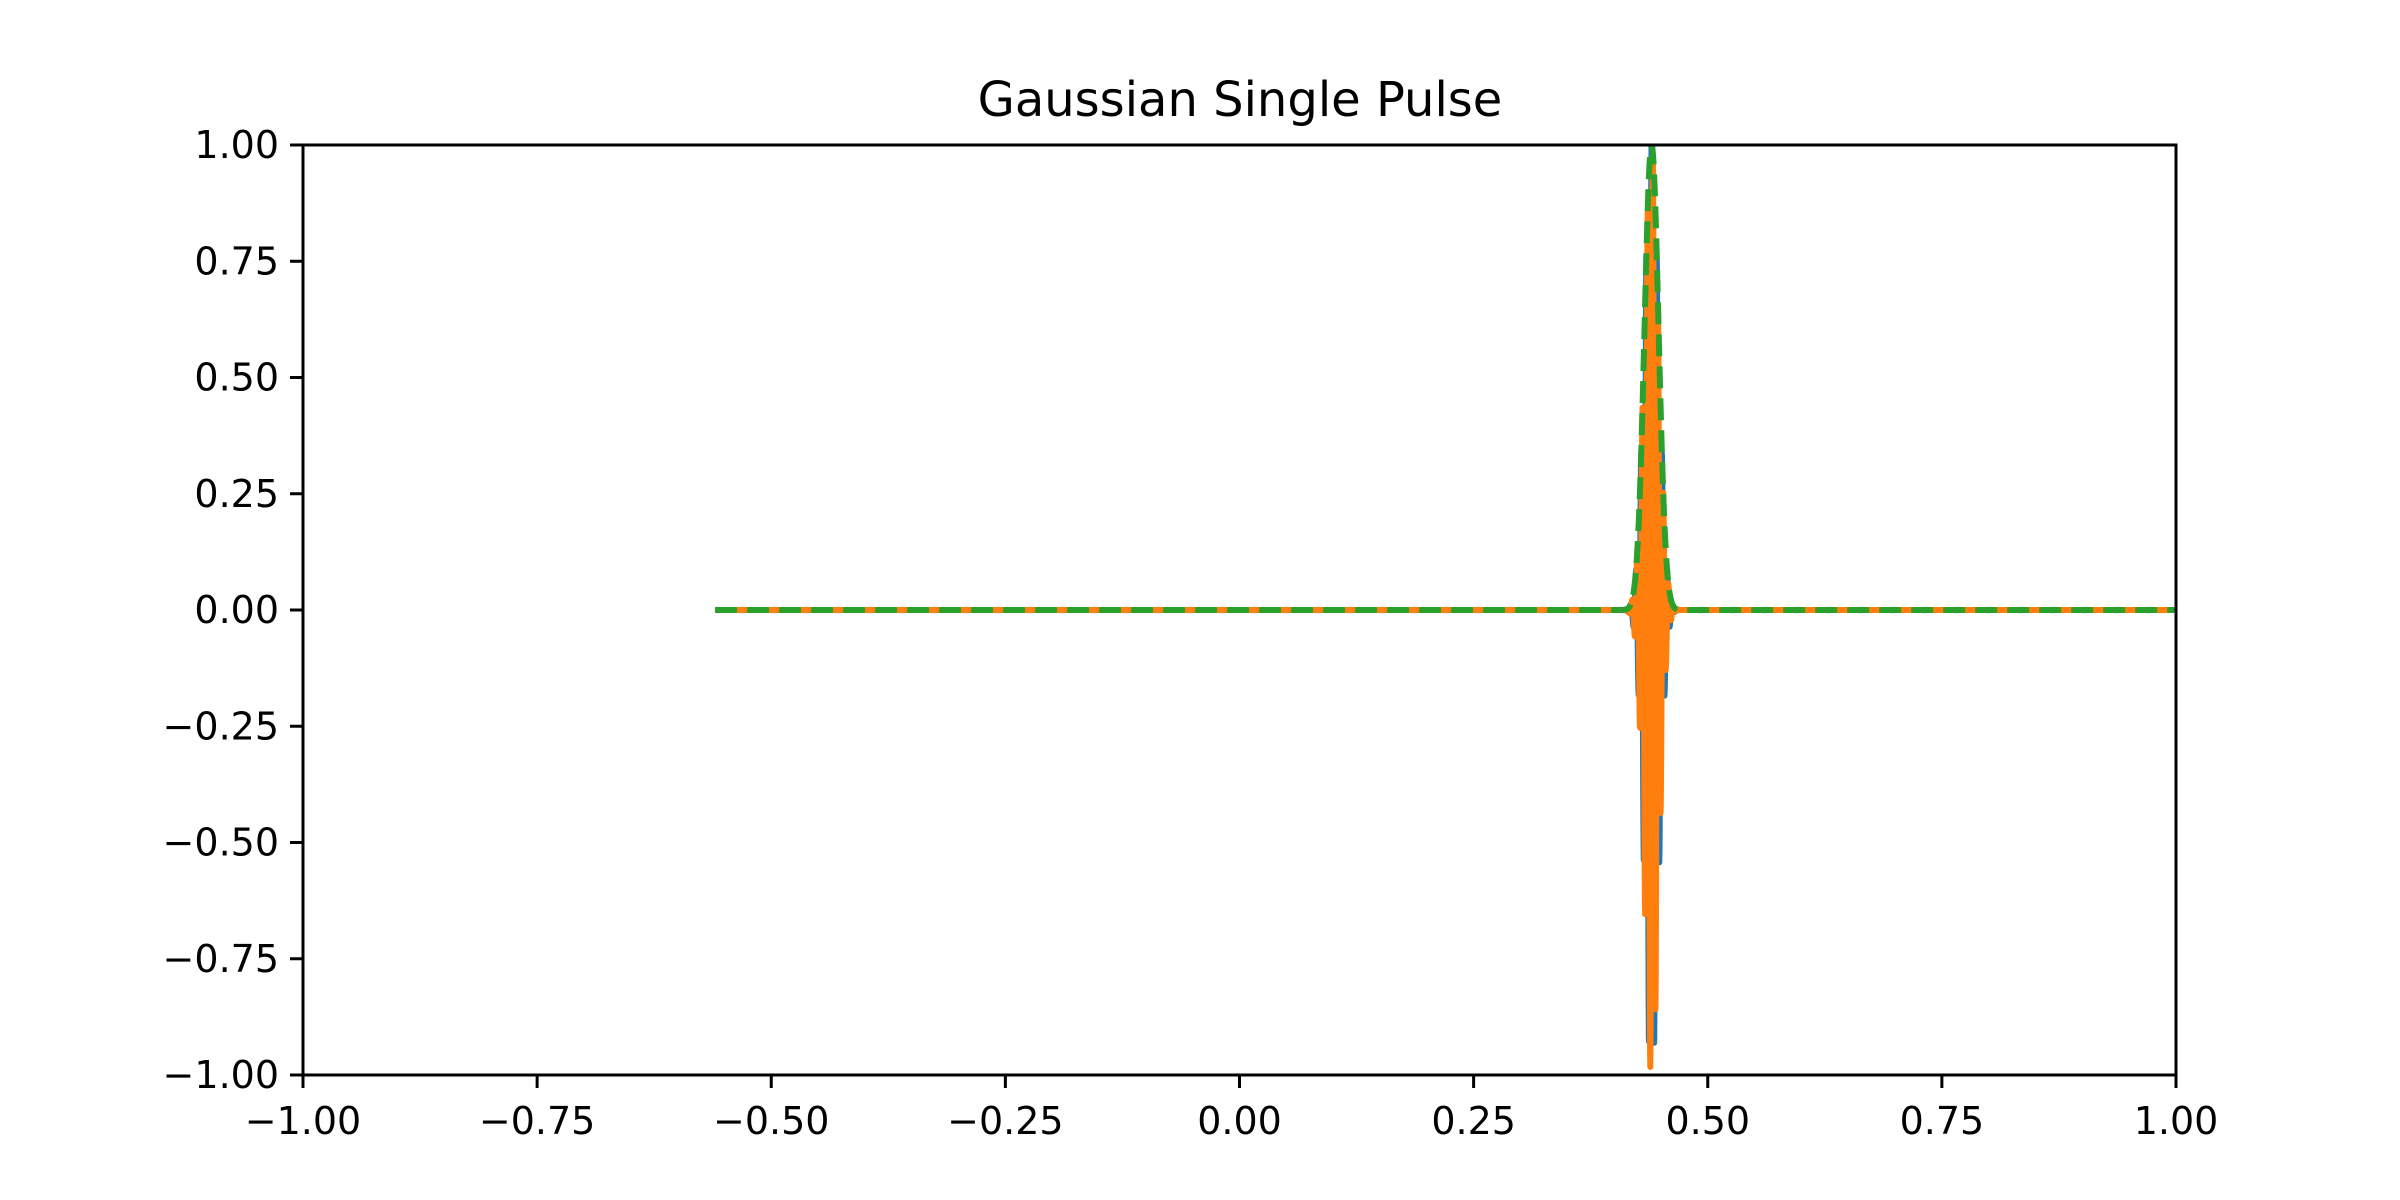 The height and width of the screenshot is (1200, 2400). I want to click on x-tick-label: 1.00, so click(2176, 1121).